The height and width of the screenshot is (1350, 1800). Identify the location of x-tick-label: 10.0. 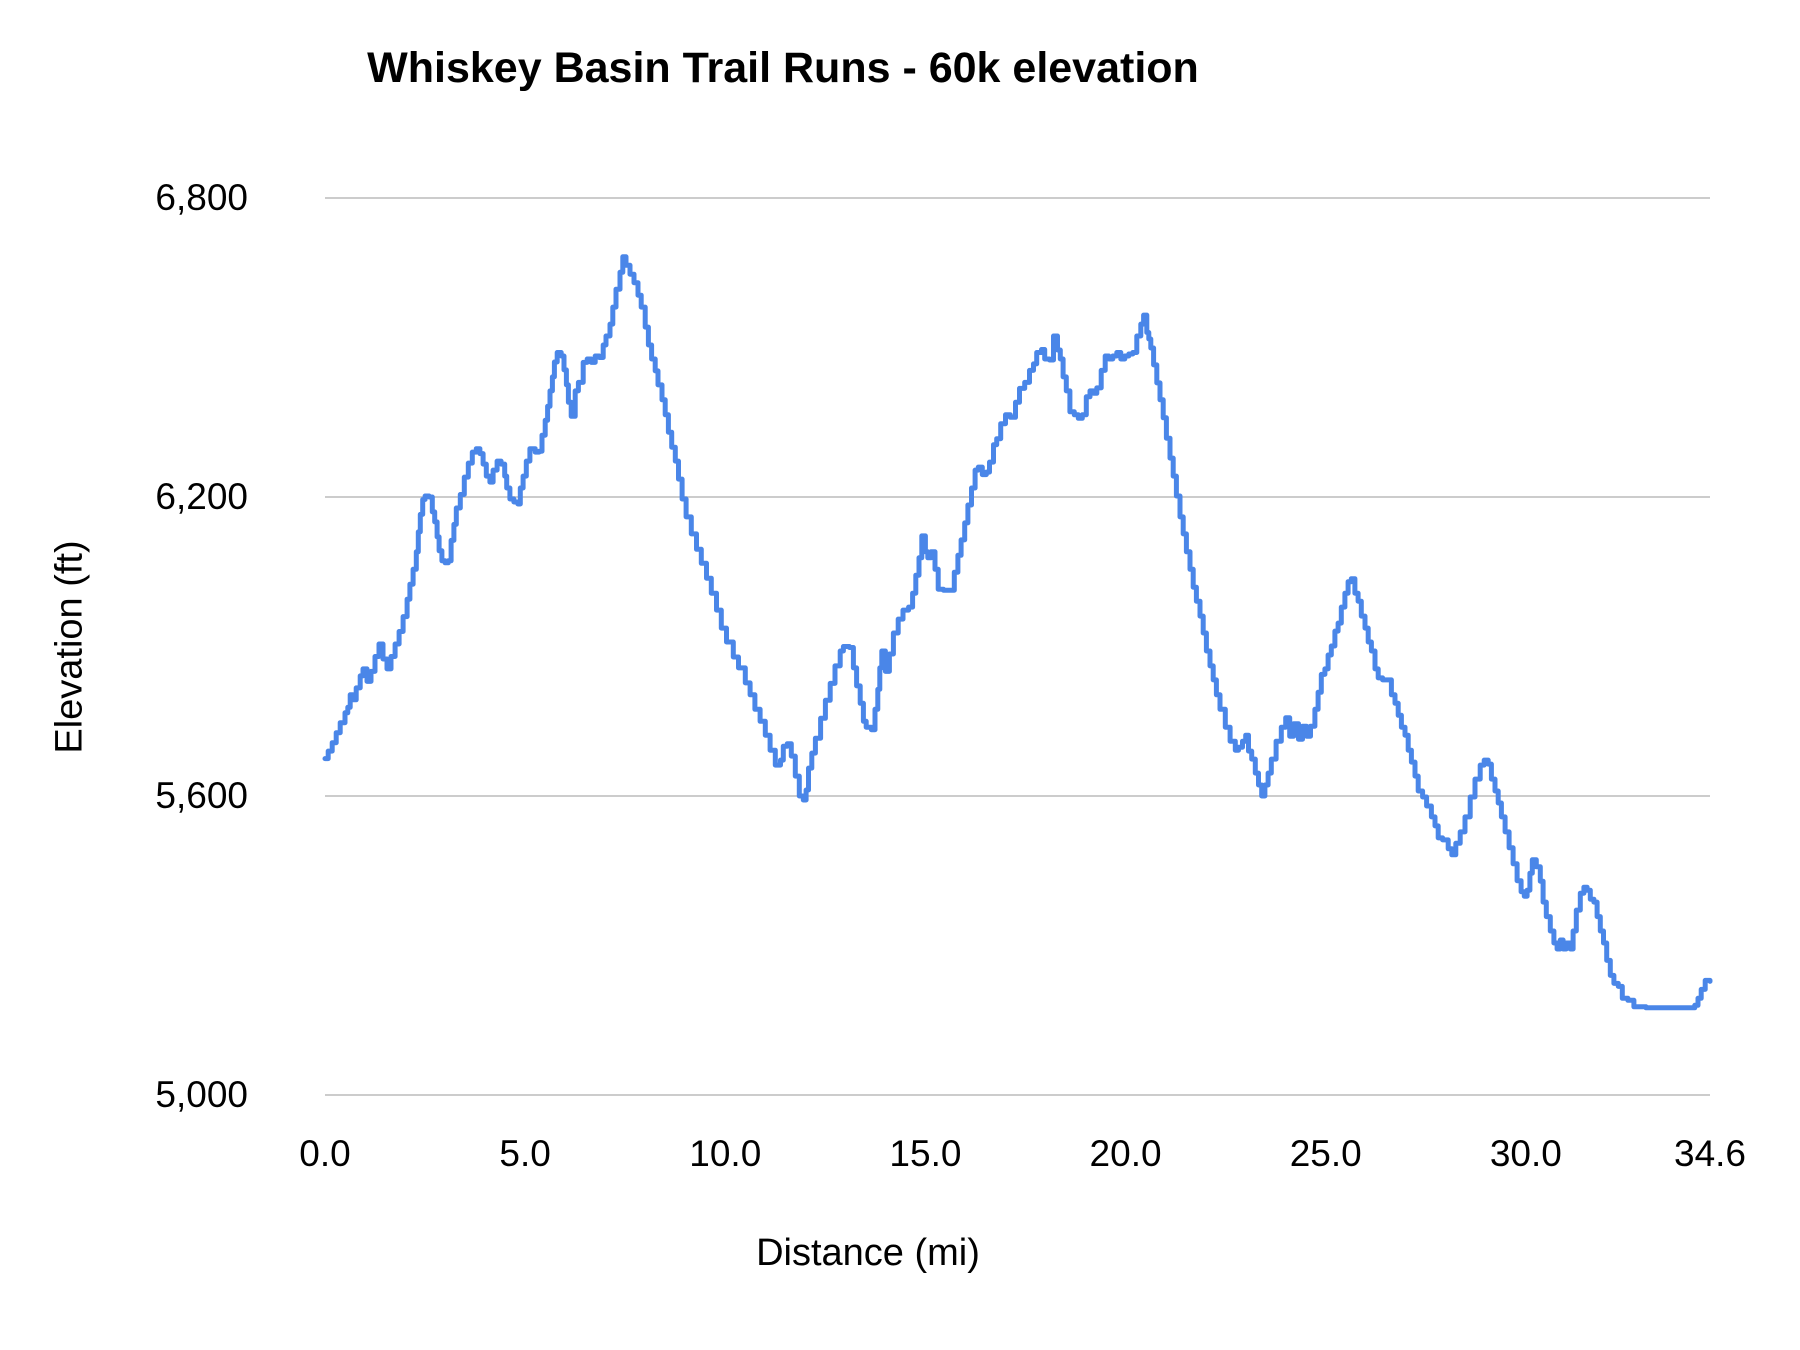
(725, 1153).